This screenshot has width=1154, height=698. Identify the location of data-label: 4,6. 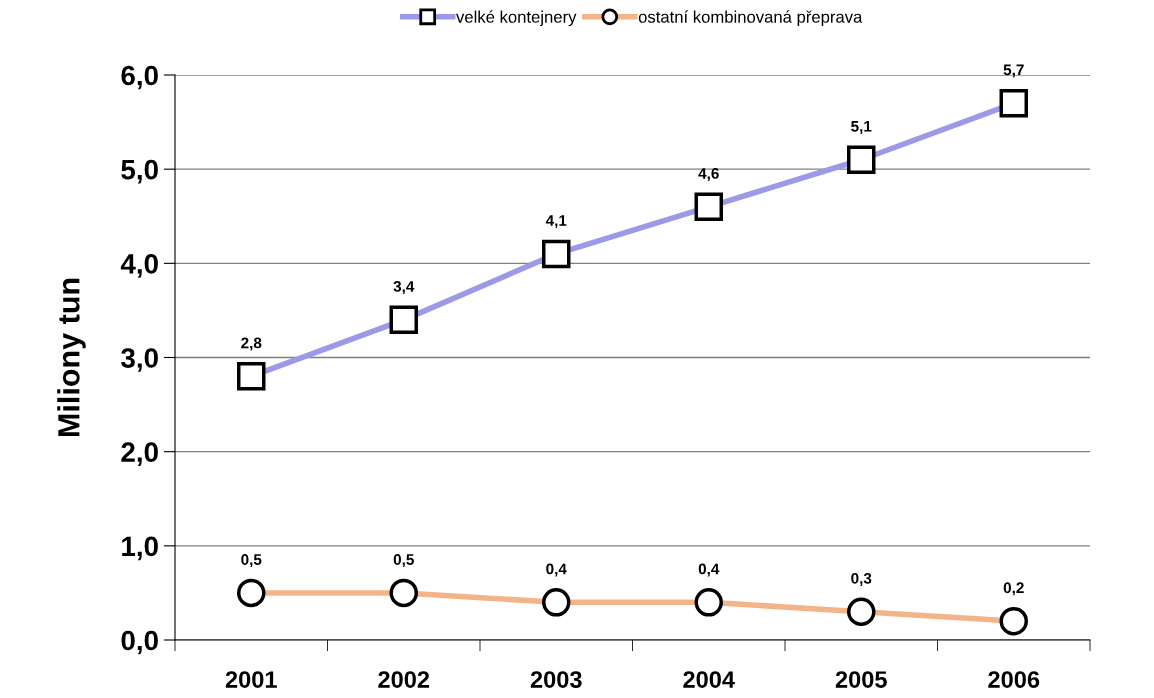
(708, 175).